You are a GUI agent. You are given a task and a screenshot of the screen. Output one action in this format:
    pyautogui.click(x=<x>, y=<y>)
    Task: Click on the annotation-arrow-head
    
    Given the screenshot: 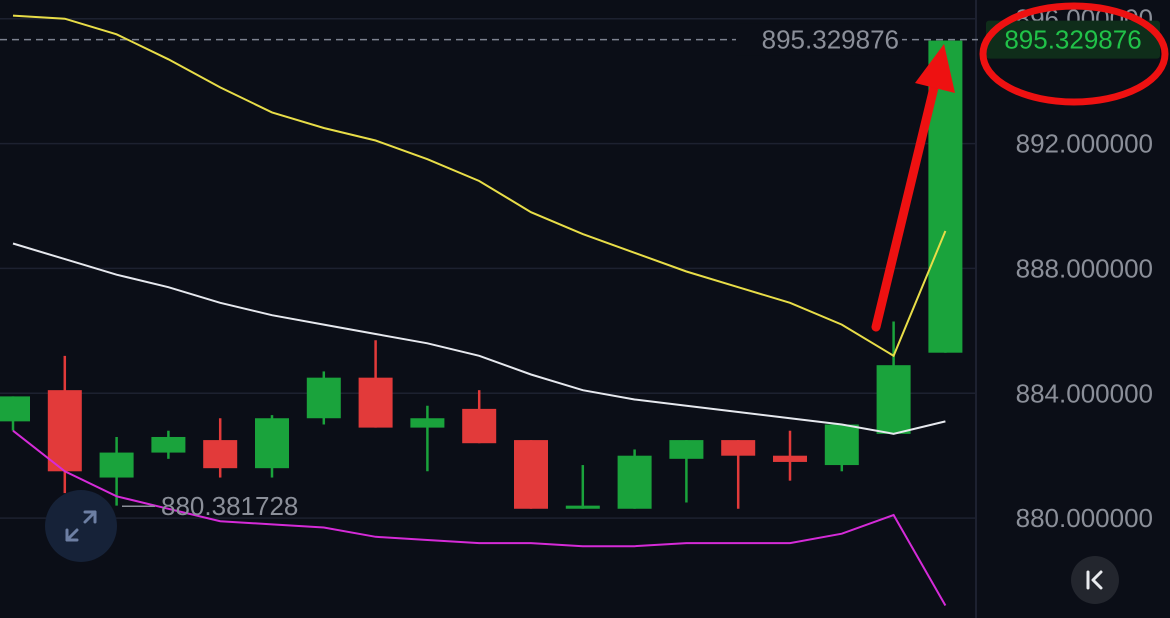 What is the action you would take?
    pyautogui.click(x=935, y=68)
    